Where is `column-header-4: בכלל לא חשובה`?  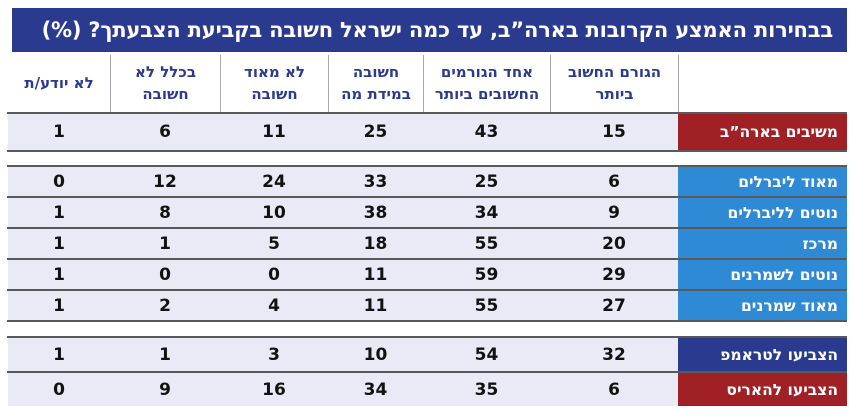
column-header-4: בכלל לא חשובה is located at coordinates (165, 83).